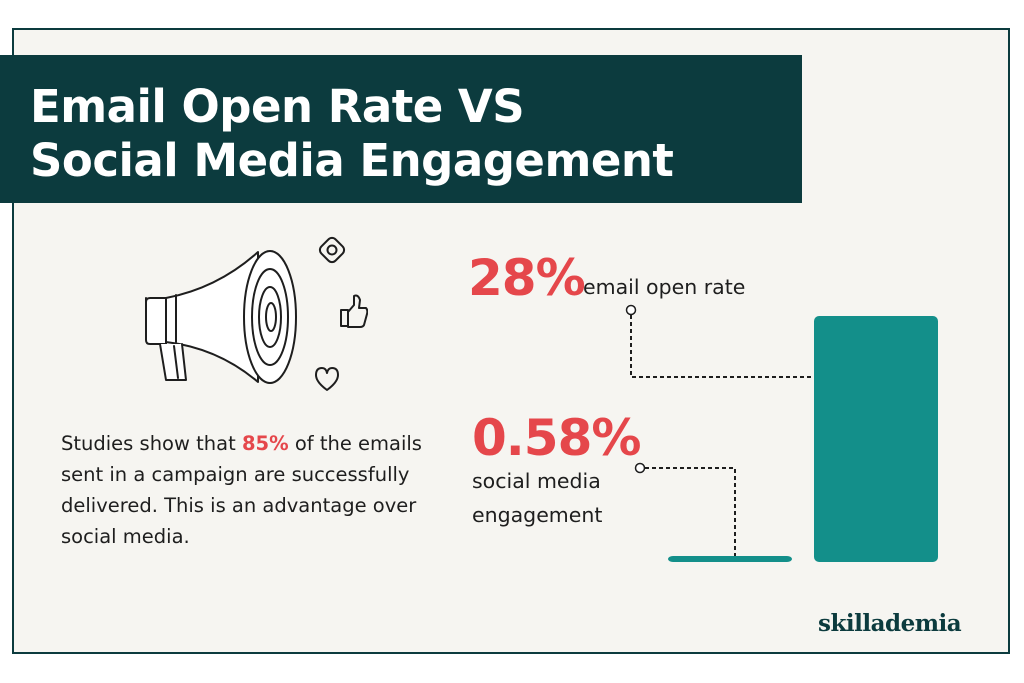  Describe the element at coordinates (265, 443) in the screenshot. I see `body-highlight: 85%` at that location.